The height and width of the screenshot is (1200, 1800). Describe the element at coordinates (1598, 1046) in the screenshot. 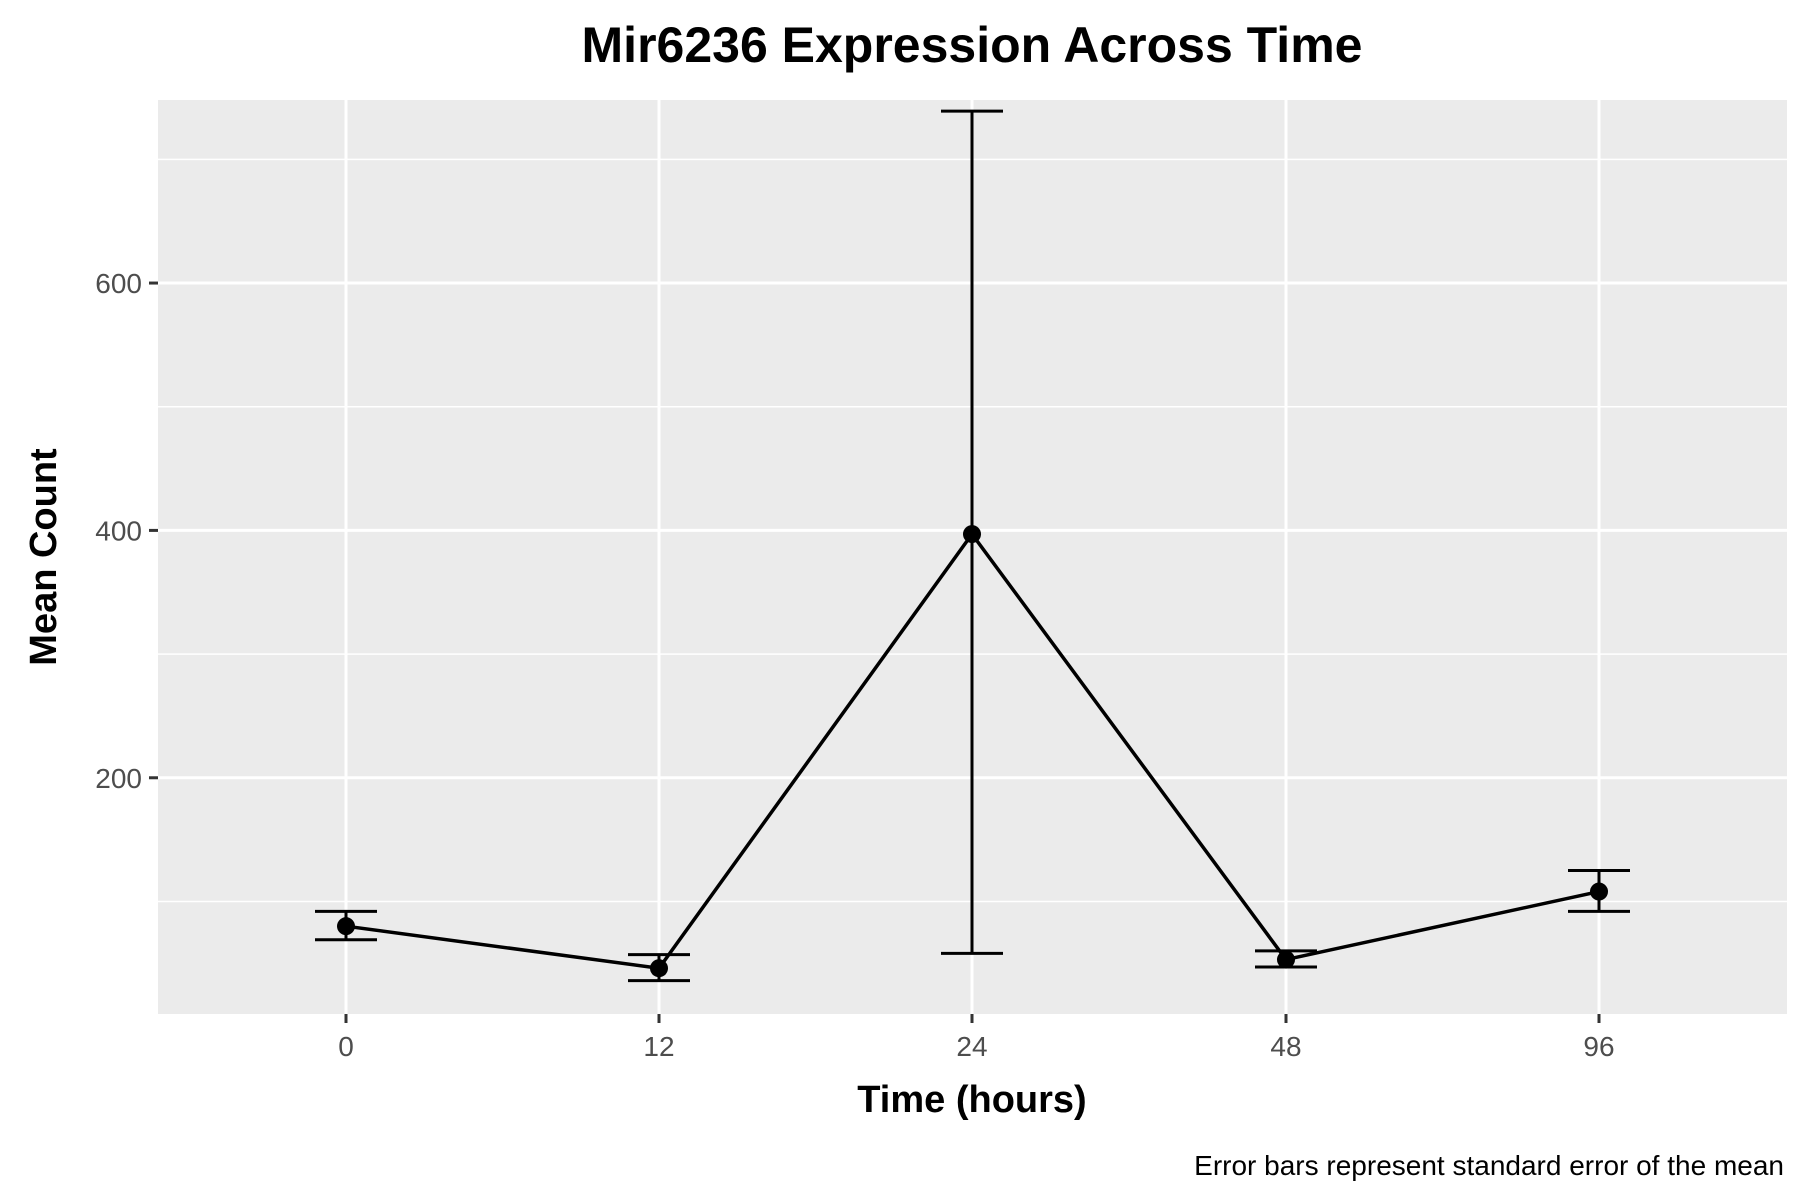

I see `x-tick-label: 96` at that location.